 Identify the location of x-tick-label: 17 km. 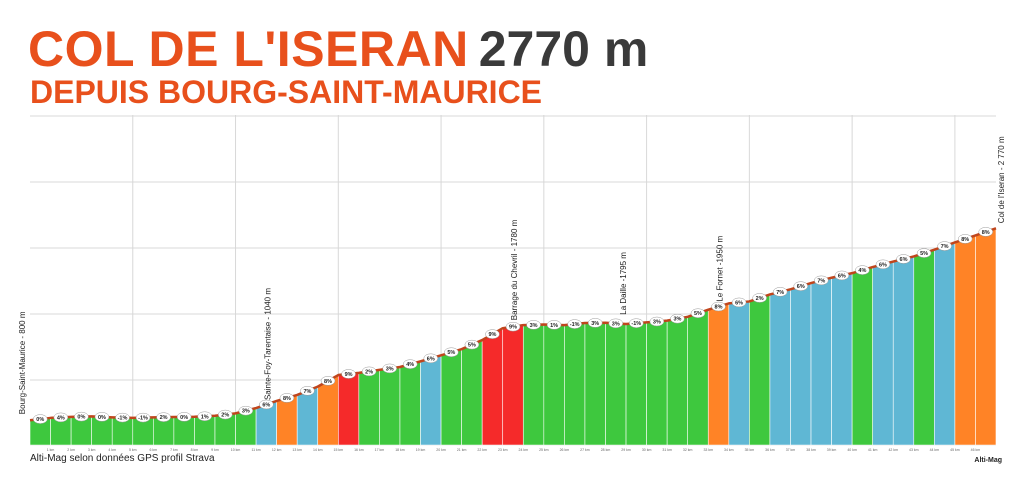
(380, 450).